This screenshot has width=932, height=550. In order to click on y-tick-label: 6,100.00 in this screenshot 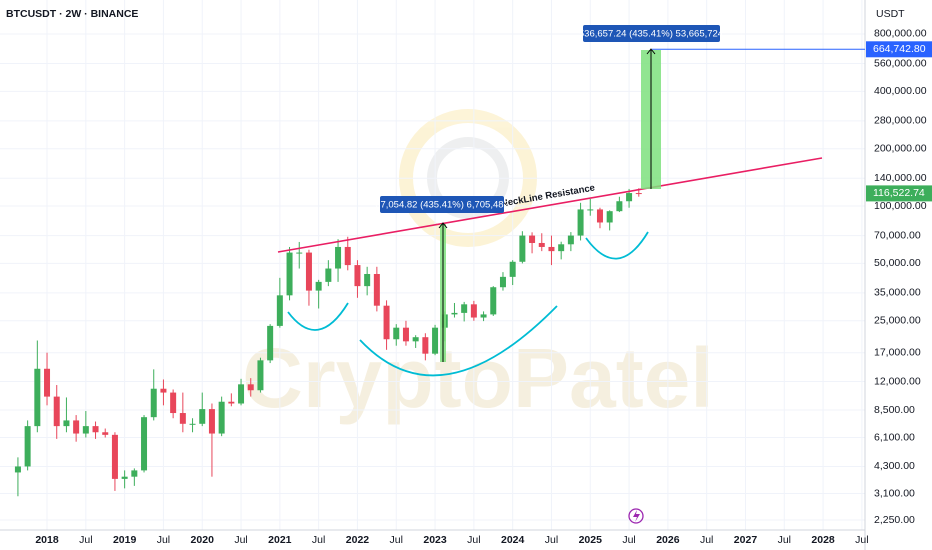, I will do `click(894, 437)`.